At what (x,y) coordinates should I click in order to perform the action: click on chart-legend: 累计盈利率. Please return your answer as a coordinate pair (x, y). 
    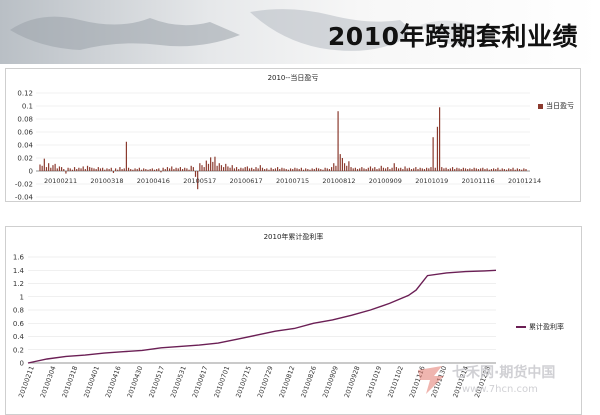
    Looking at the image, I should click on (540, 327).